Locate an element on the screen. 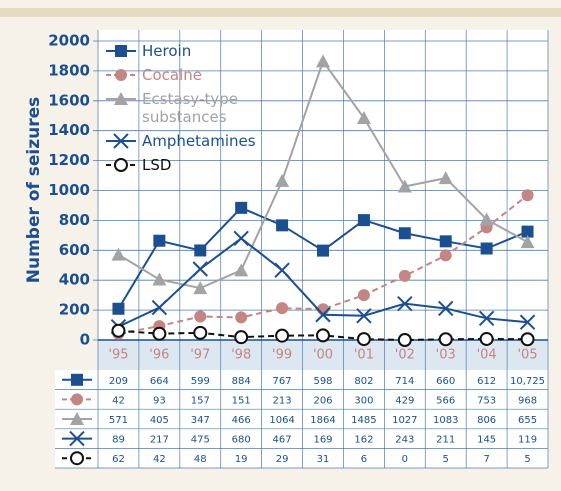  table-cell: 767 is located at coordinates (282, 381).